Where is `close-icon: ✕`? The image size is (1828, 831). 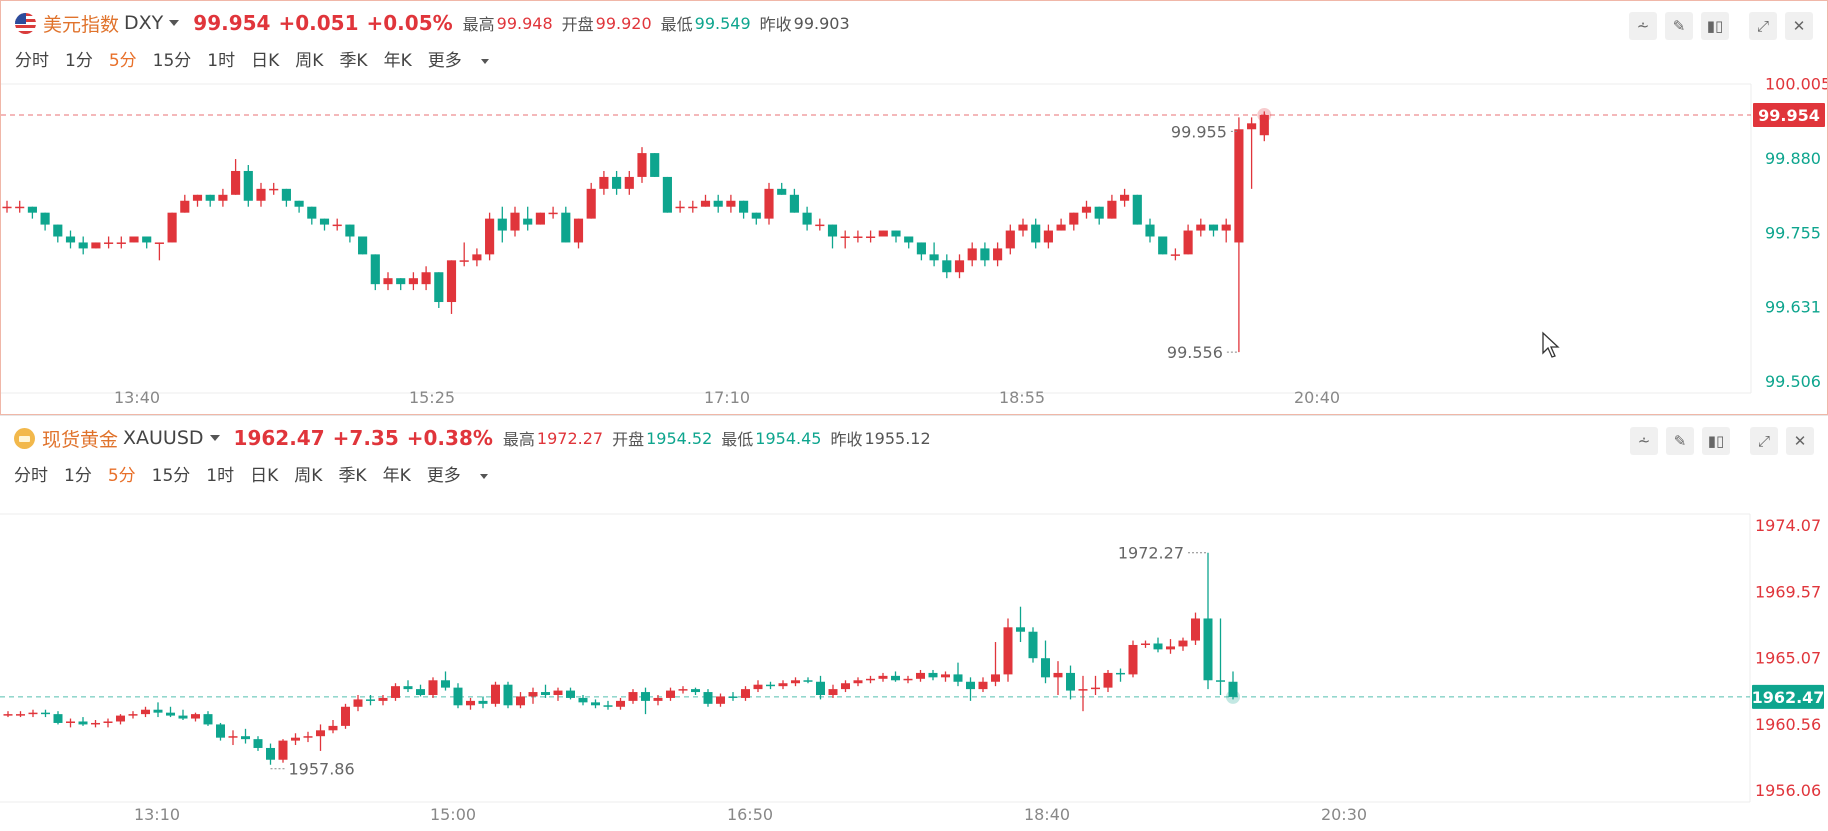 close-icon: ✕ is located at coordinates (1799, 26).